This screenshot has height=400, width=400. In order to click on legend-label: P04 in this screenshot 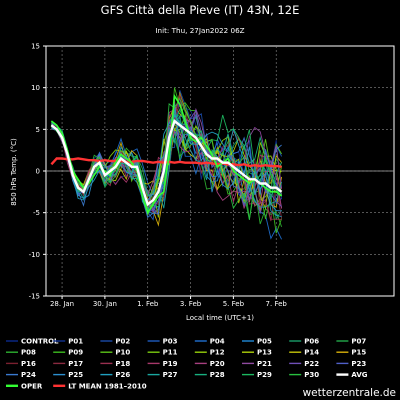, I will do `click(217, 342)`.